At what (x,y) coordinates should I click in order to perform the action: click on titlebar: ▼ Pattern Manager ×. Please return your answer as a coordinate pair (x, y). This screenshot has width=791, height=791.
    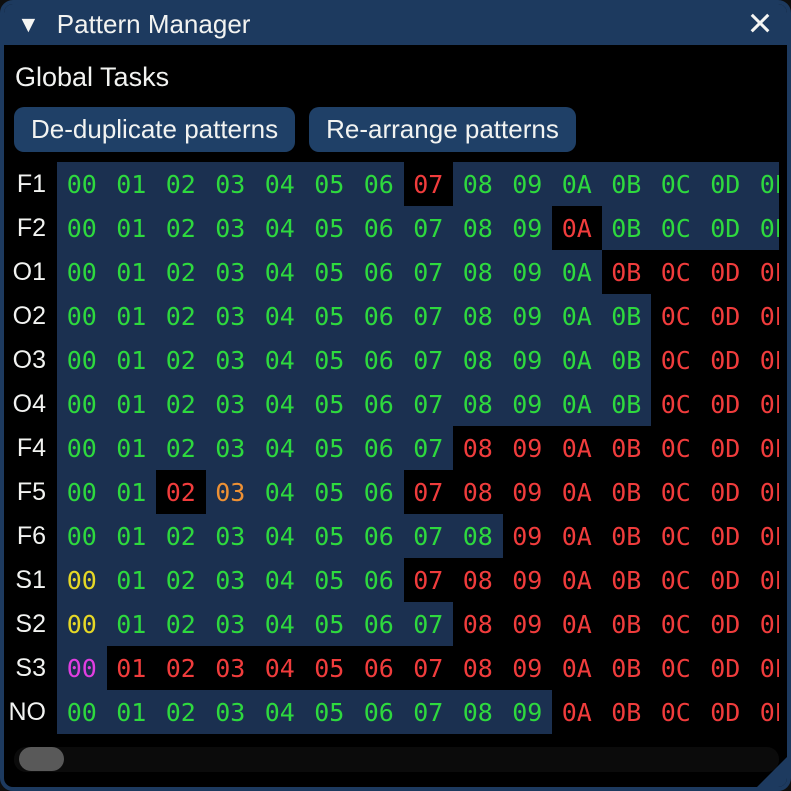
    Looking at the image, I should click on (395, 24).